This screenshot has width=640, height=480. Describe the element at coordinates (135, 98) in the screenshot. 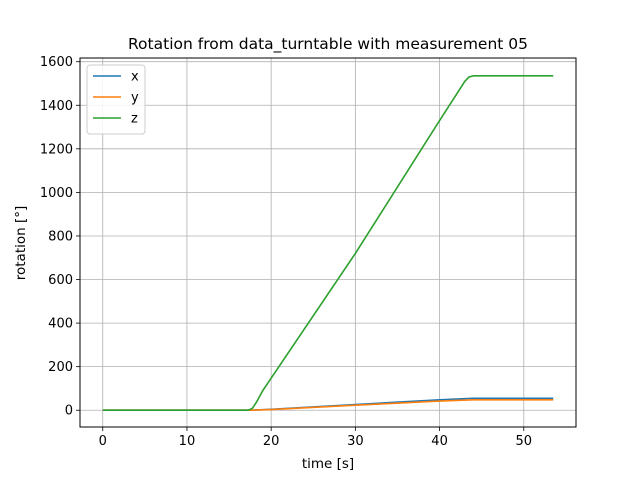

I see `legend-label-y: y` at that location.